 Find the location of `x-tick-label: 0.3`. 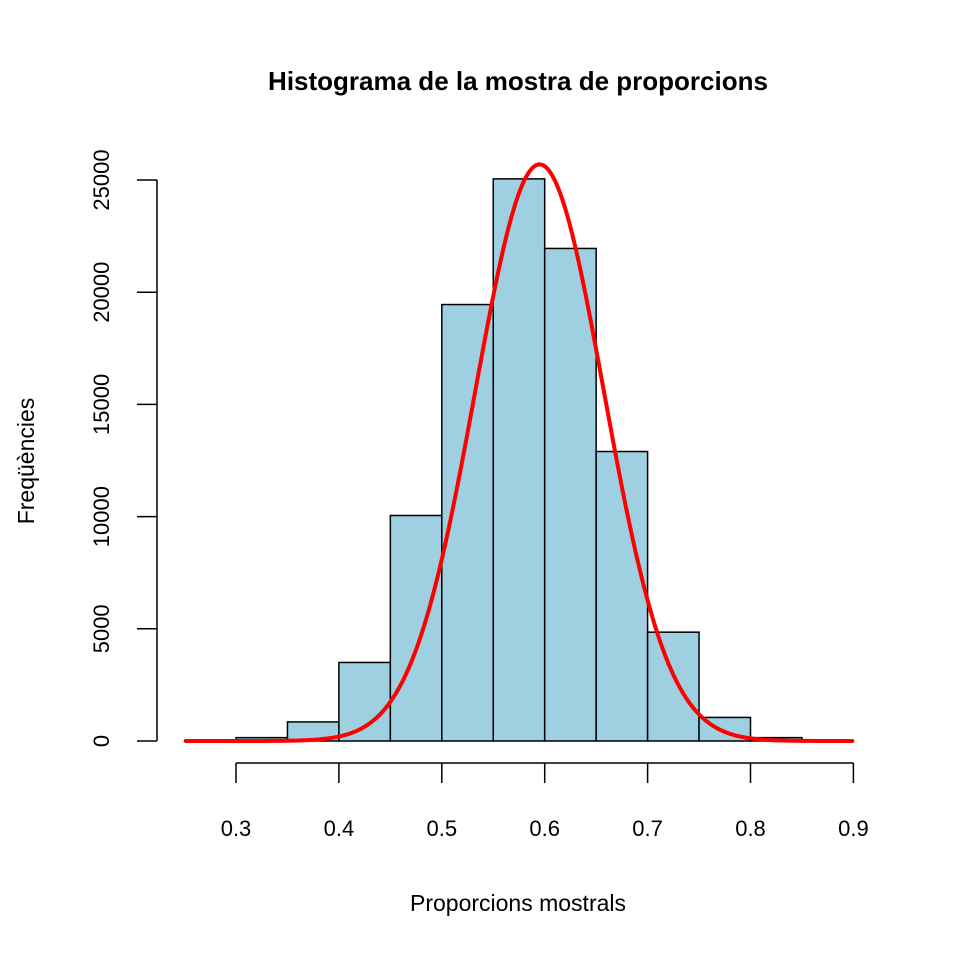

x-tick-label: 0.3 is located at coordinates (236, 828).